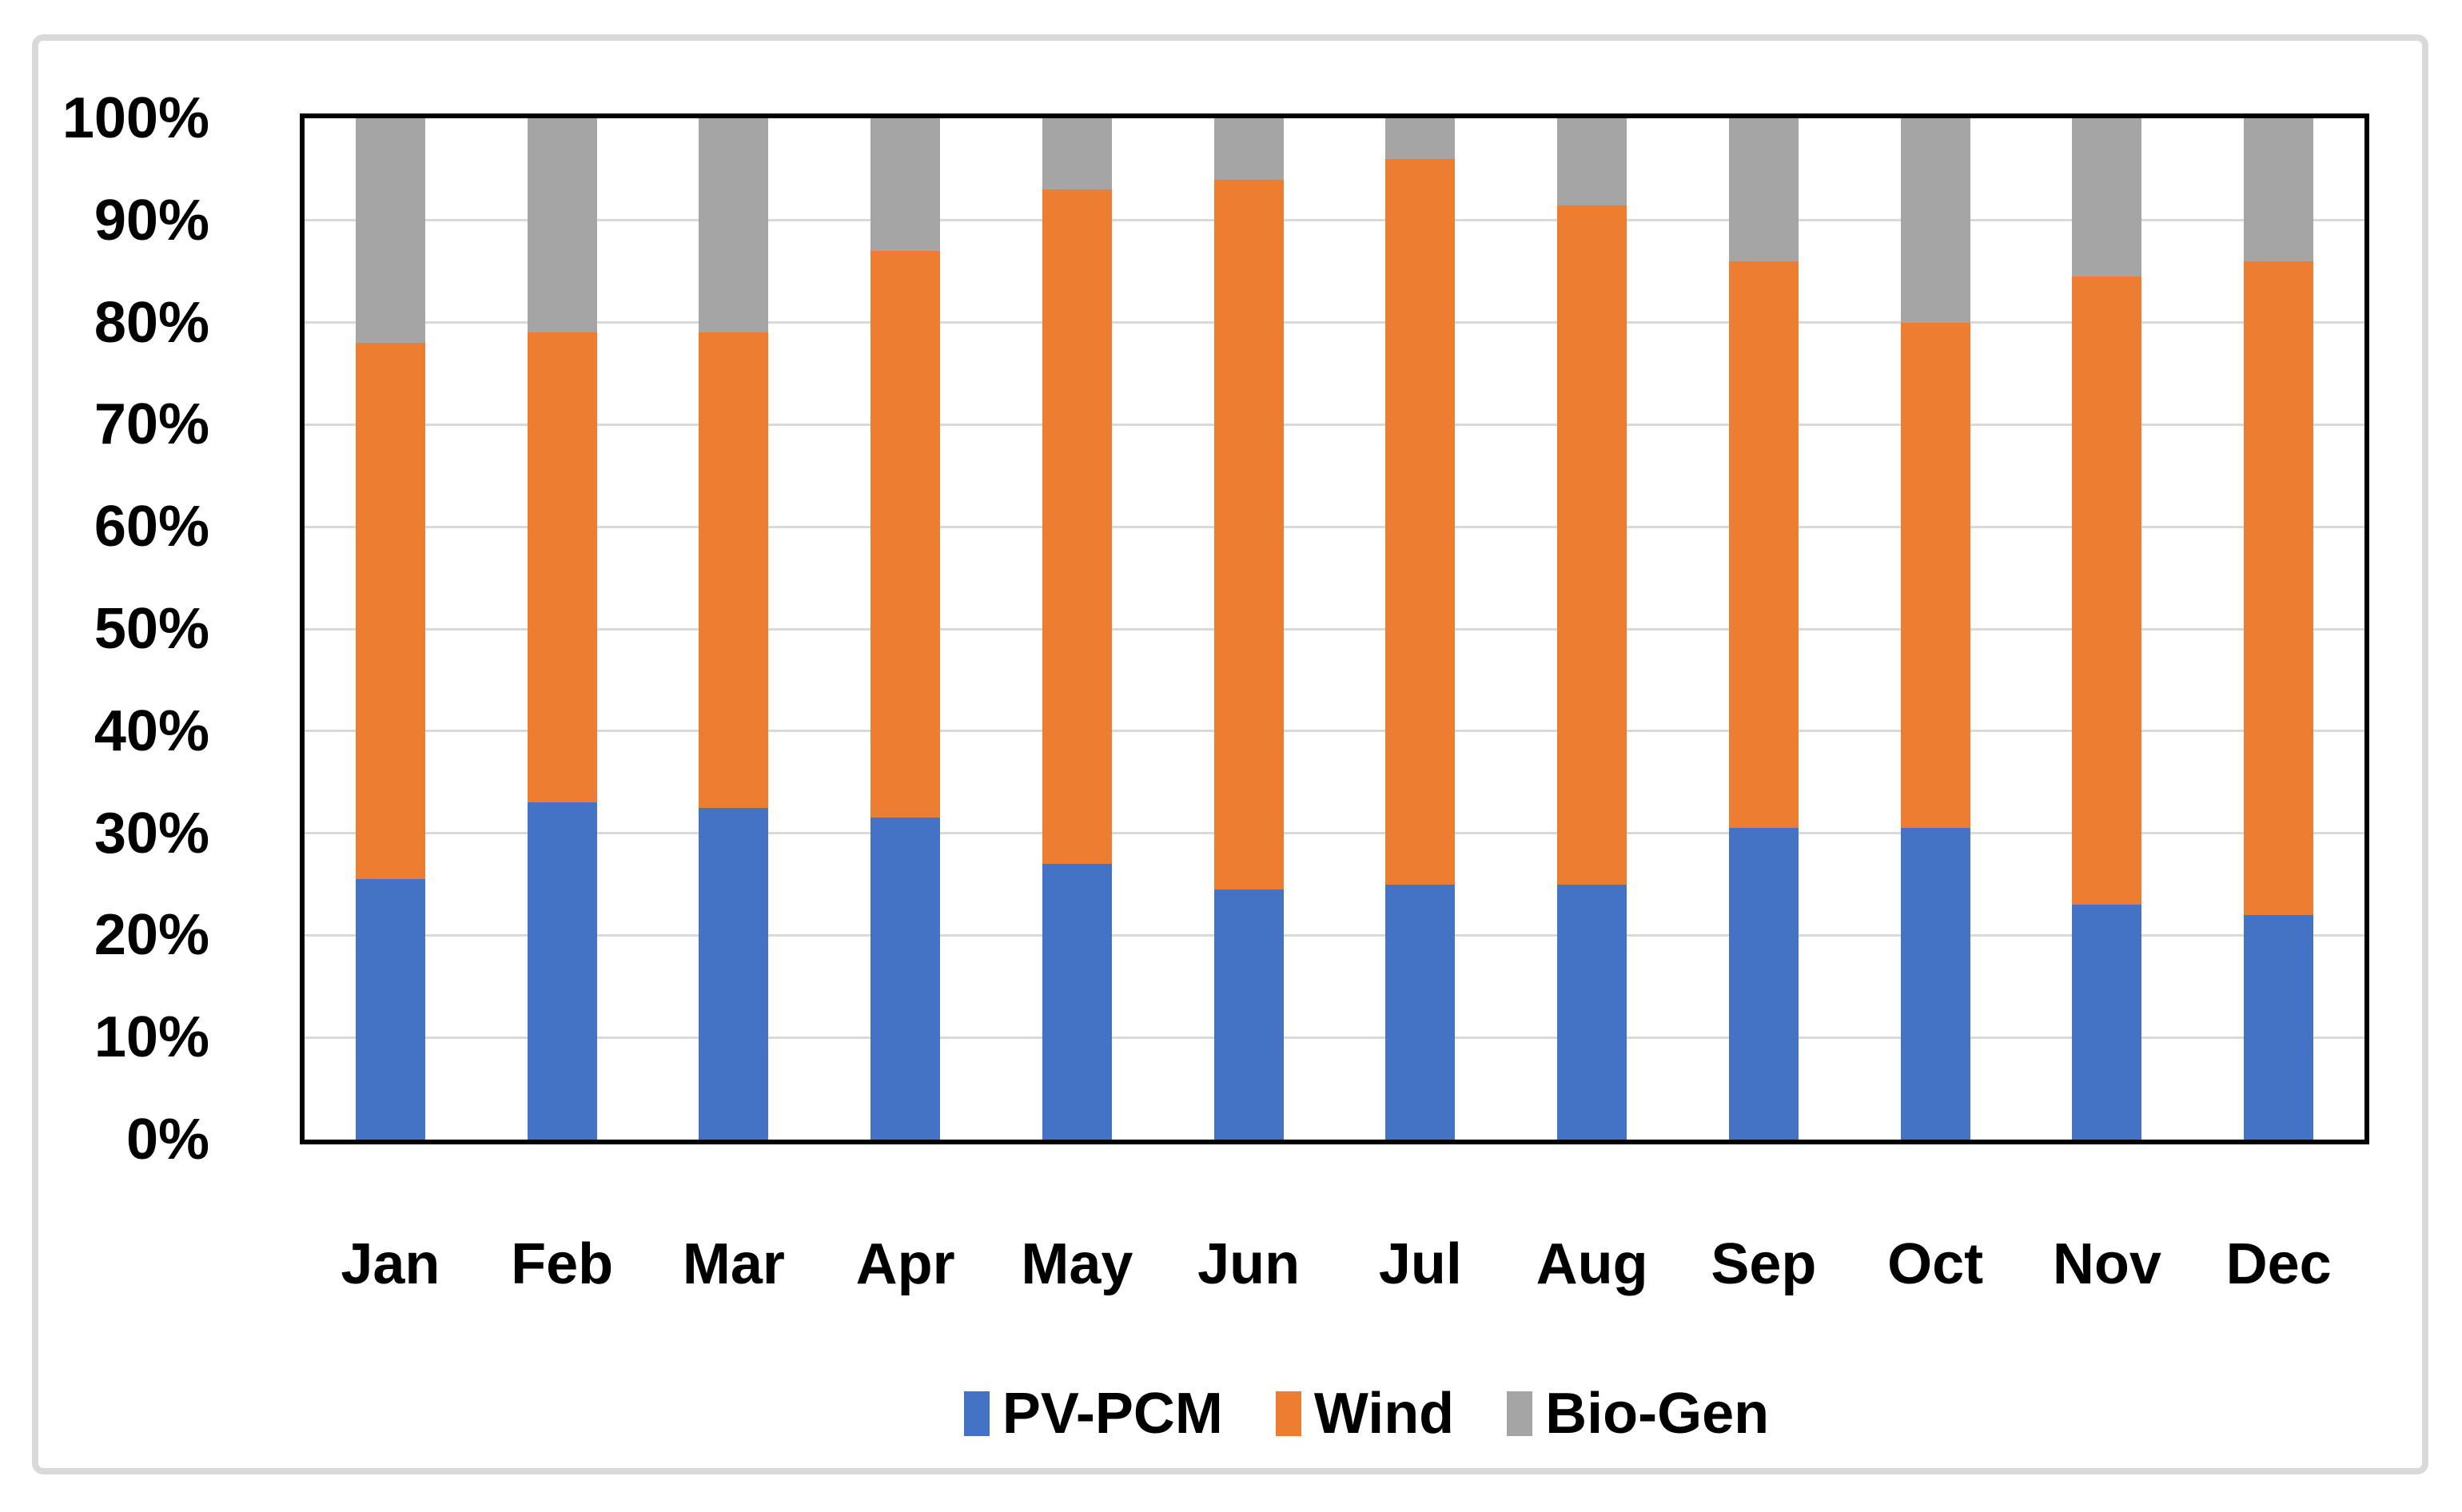 The width and height of the screenshot is (2462, 1512). Describe the element at coordinates (562, 971) in the screenshot. I see `bar-segment-pv-pcm-feb` at that location.